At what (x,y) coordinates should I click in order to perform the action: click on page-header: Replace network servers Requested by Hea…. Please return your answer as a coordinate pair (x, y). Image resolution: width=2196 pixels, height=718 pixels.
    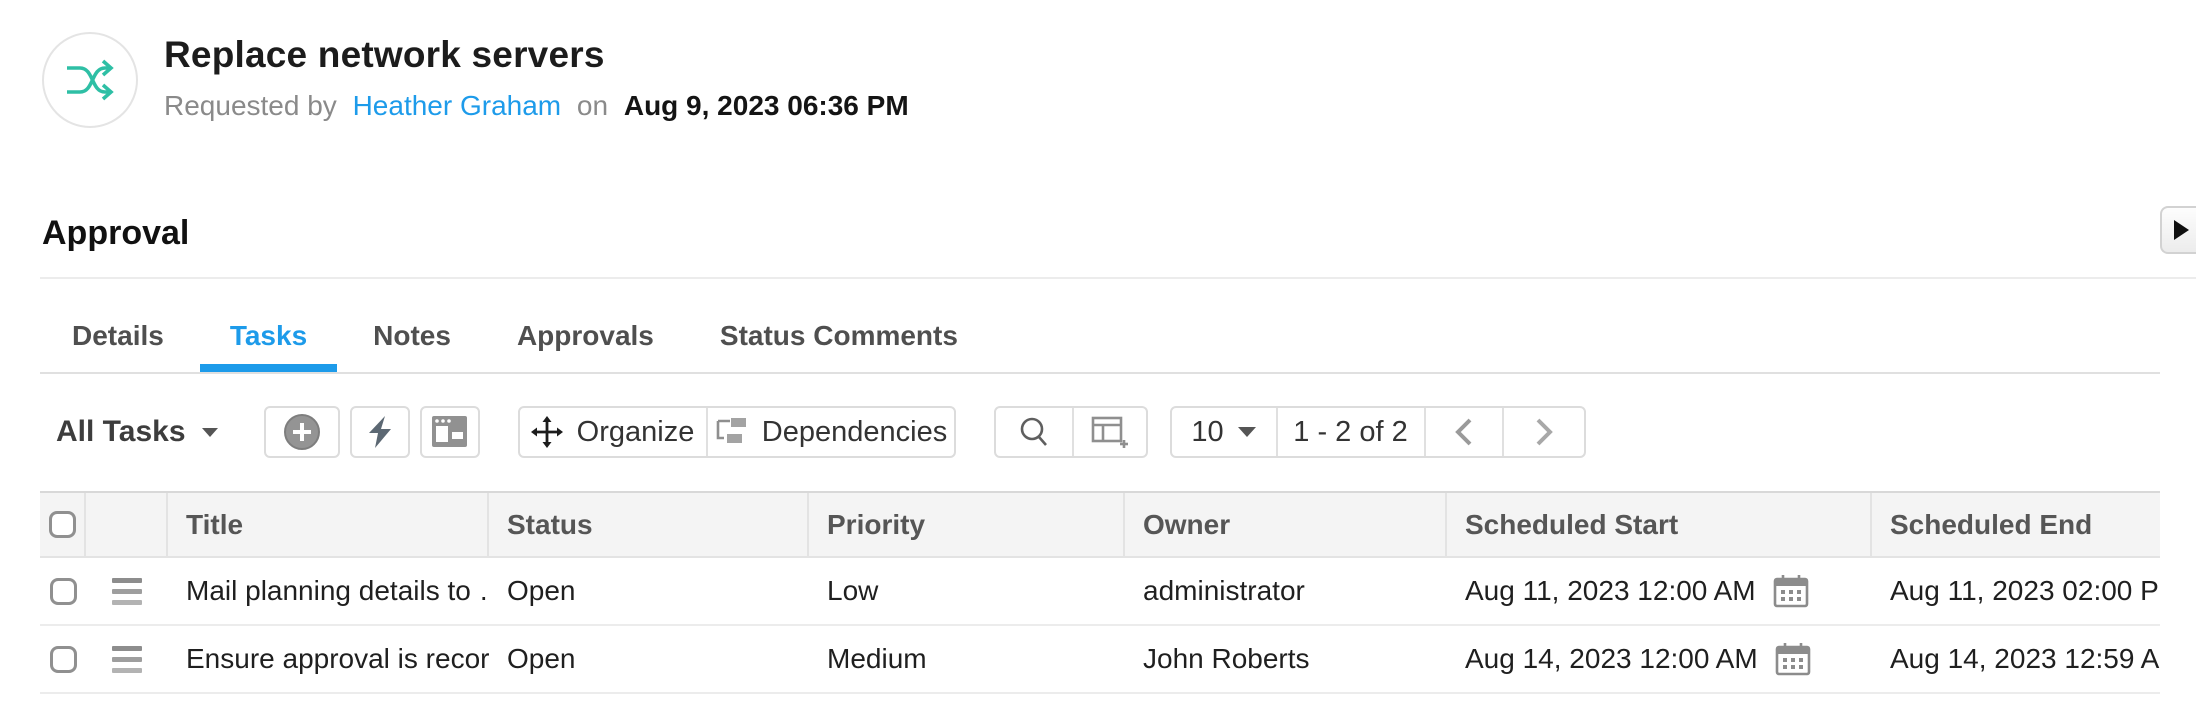
    Looking at the image, I should click on (479, 80).